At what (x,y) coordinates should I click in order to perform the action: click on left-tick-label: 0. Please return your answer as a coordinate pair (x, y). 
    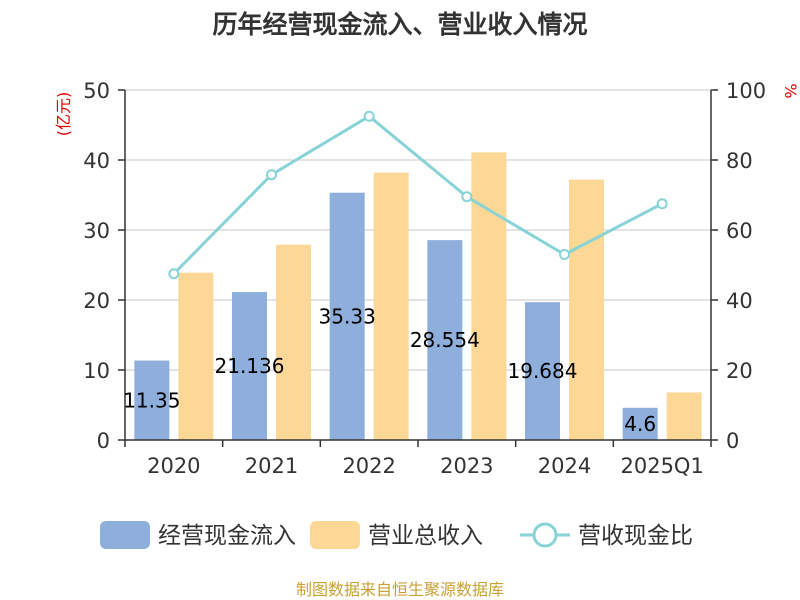
    Looking at the image, I should click on (103, 441).